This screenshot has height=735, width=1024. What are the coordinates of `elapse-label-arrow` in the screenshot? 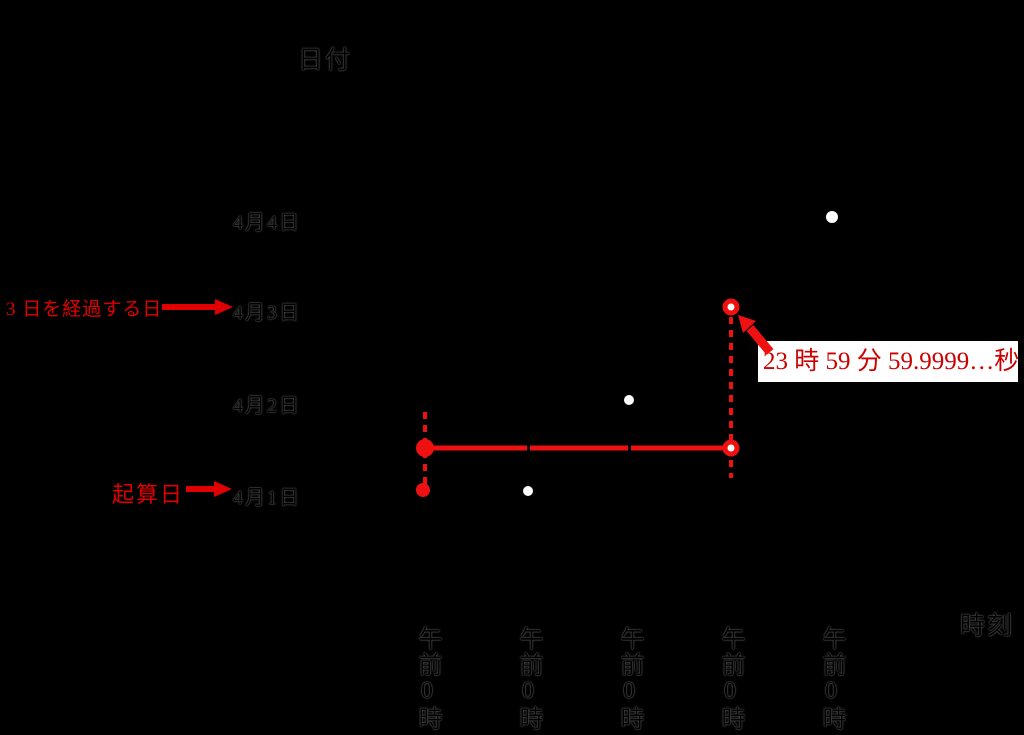 It's located at (197, 307).